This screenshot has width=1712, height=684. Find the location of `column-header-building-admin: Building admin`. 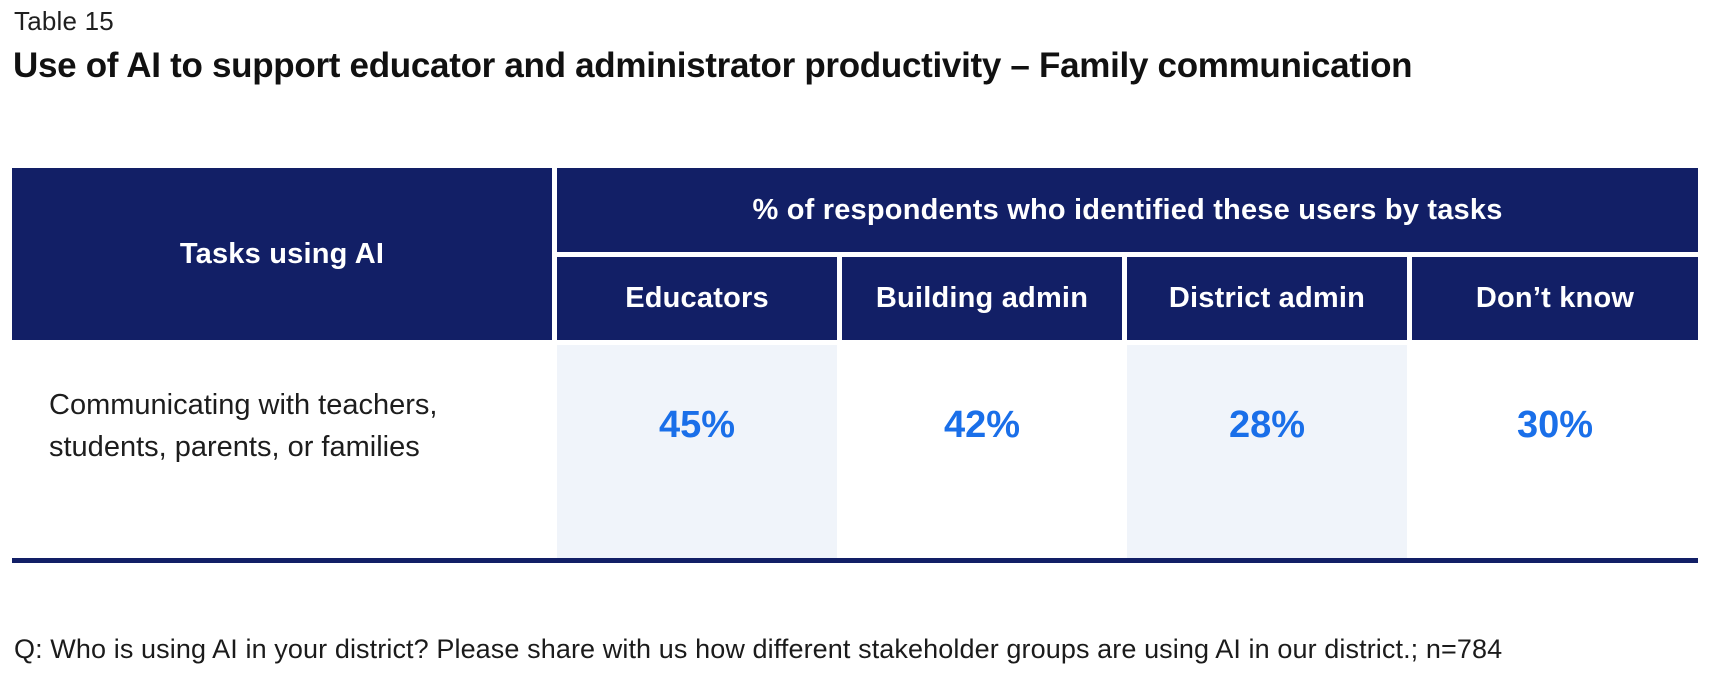

column-header-building-admin: Building admin is located at coordinates (982, 298).